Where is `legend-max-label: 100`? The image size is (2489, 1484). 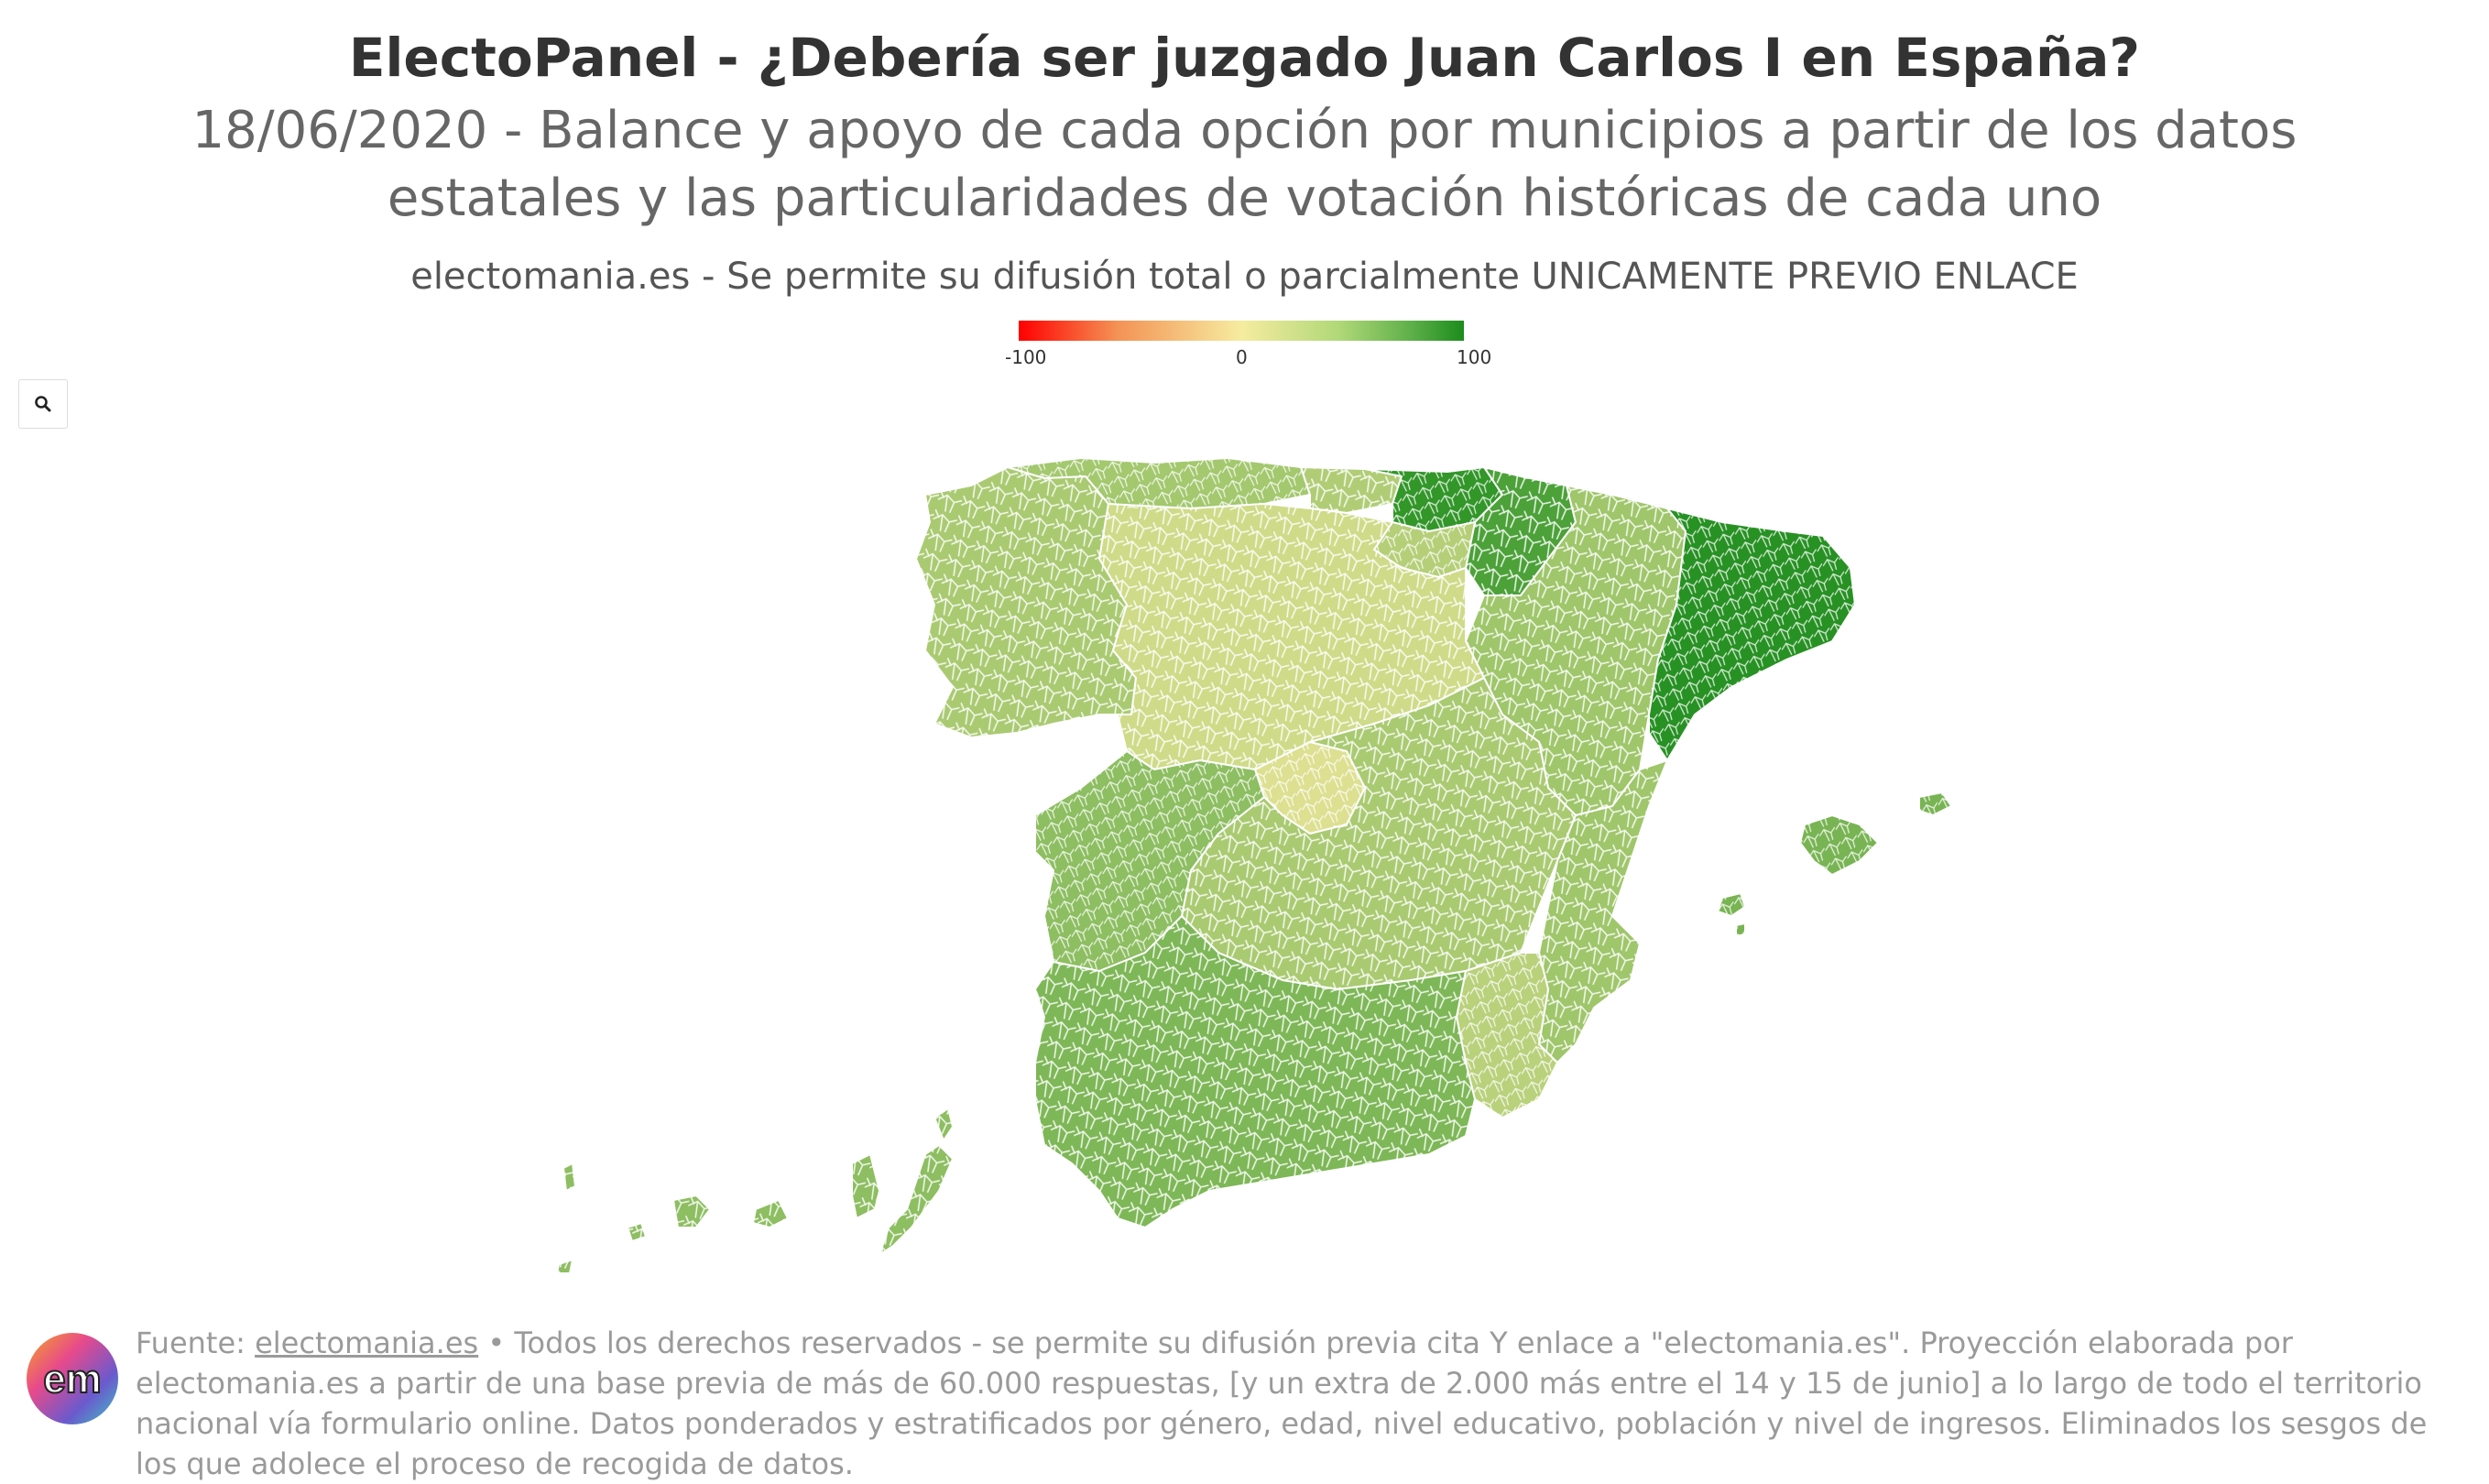 legend-max-label: 100 is located at coordinates (1474, 357).